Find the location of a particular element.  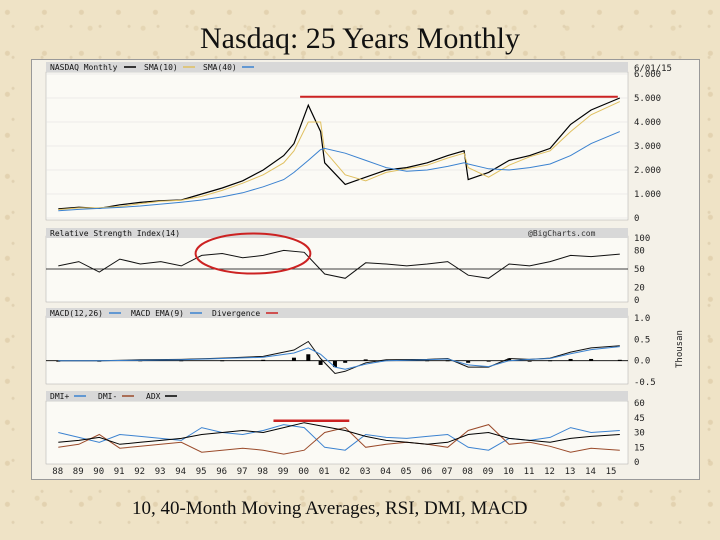

macd-y-tick: 0.0 is located at coordinates (642, 362).